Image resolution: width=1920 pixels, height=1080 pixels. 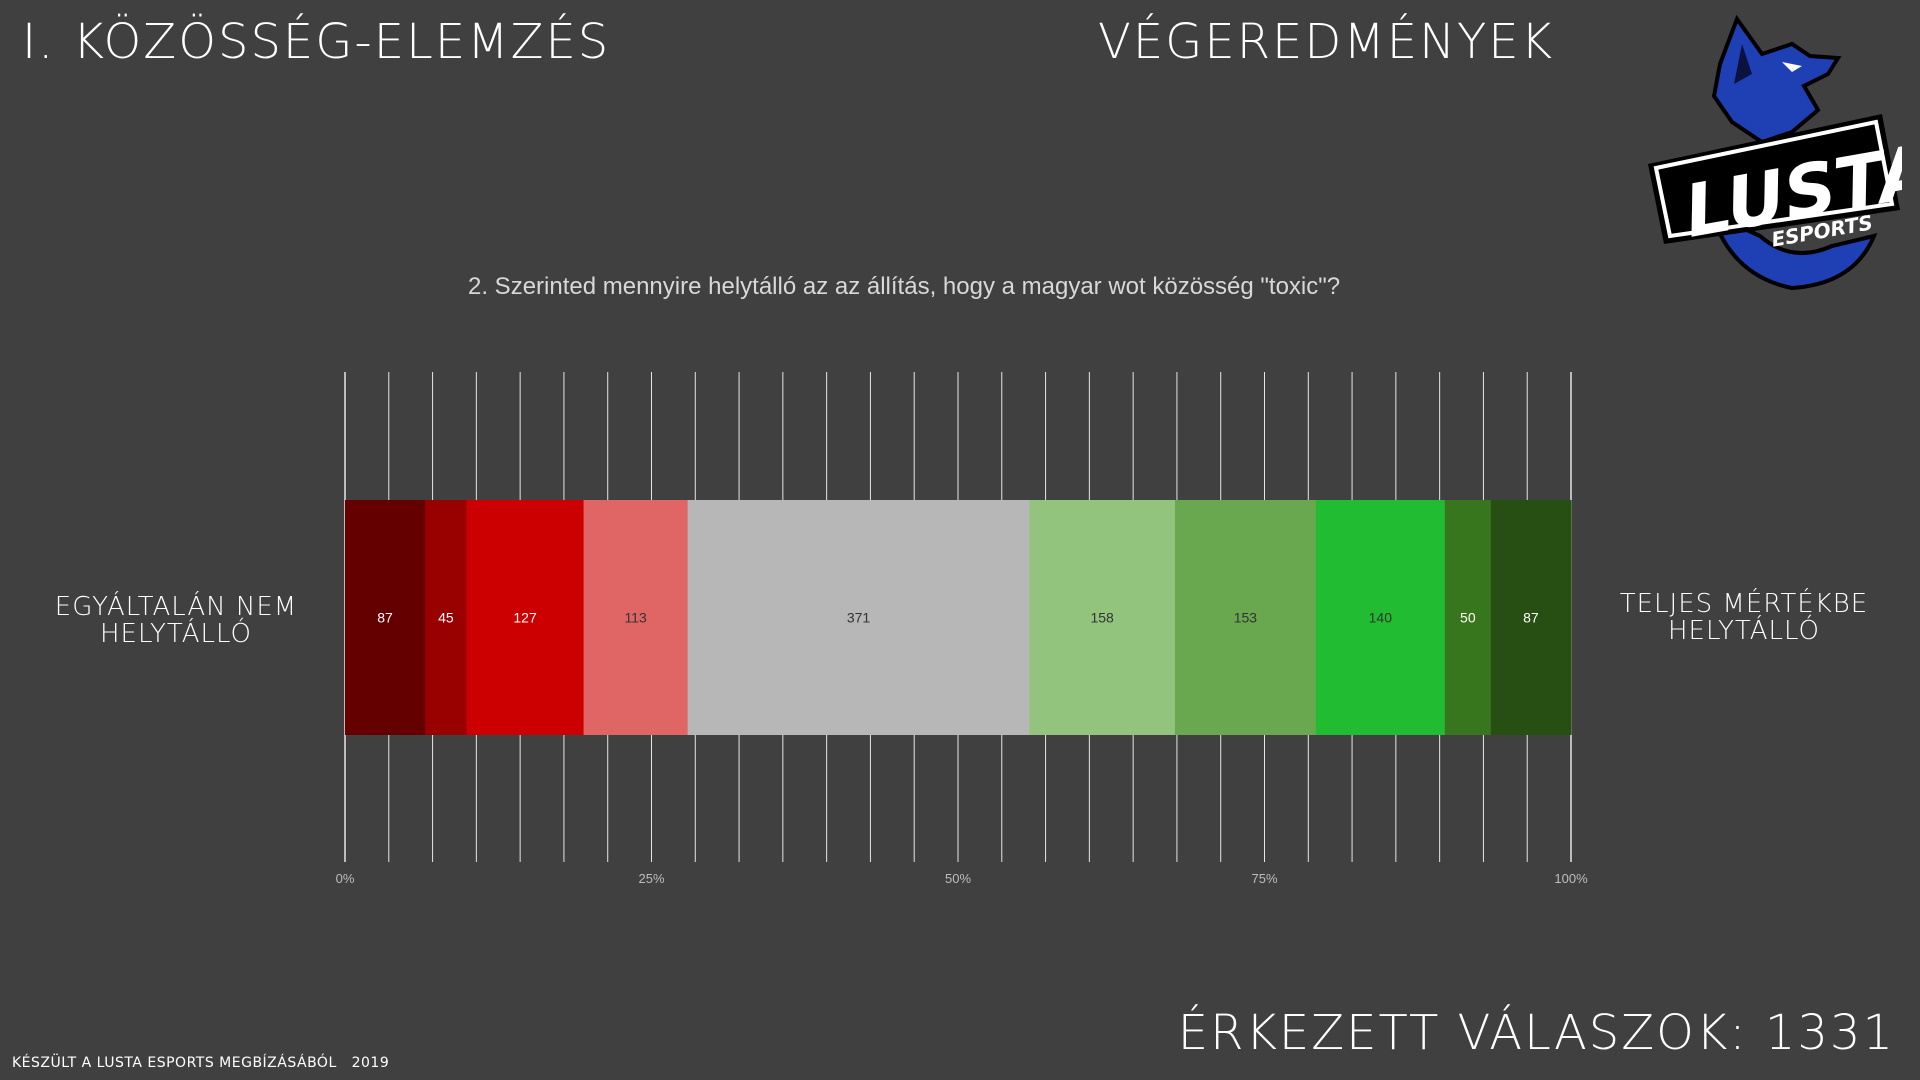 What do you see at coordinates (176, 620) in the screenshot?
I see `left-scale-label: EGYÁLTALÁN NEM HELYTÁLLÓ` at bounding box center [176, 620].